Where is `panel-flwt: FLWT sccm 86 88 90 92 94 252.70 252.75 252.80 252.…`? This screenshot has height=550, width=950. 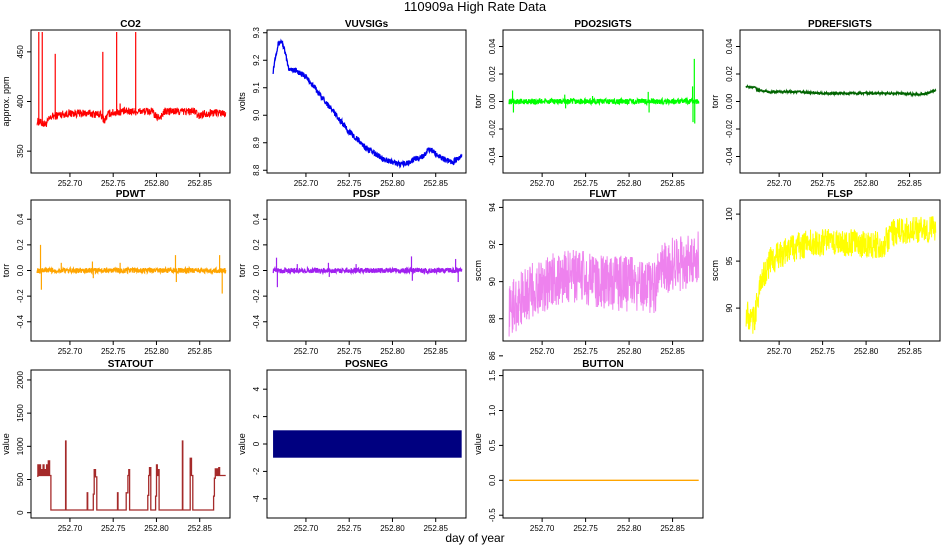 panel-flwt: FLWT sccm 86 88 90 92 94 252.70 252.75 252.80 252.… is located at coordinates (588, 274).